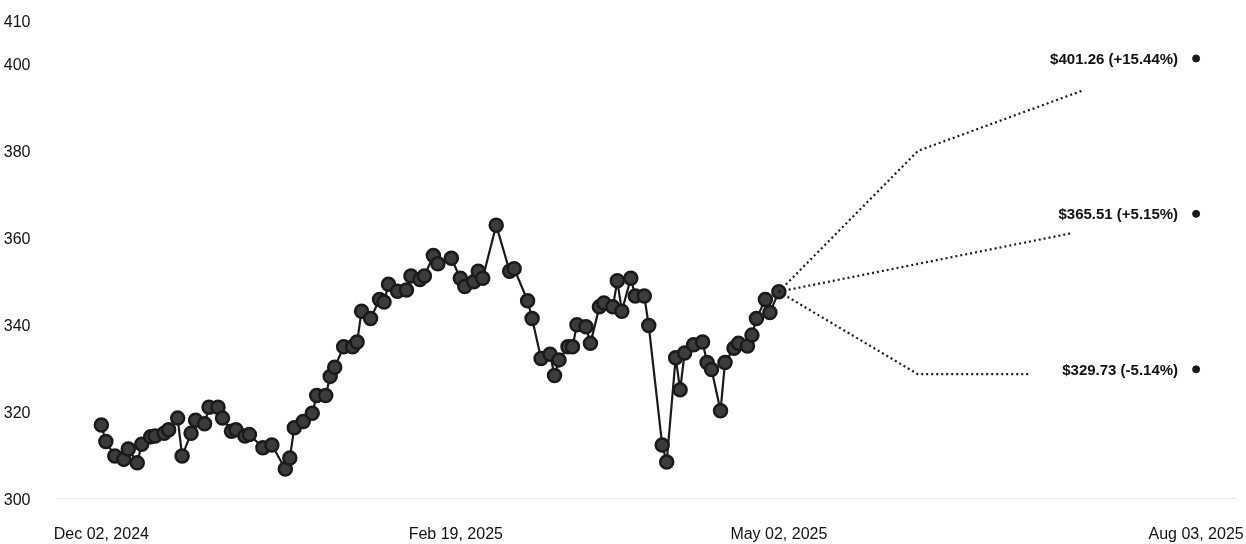 The width and height of the screenshot is (1246, 544). Describe the element at coordinates (17, 151) in the screenshot. I see `y-tick-label: 380` at that location.